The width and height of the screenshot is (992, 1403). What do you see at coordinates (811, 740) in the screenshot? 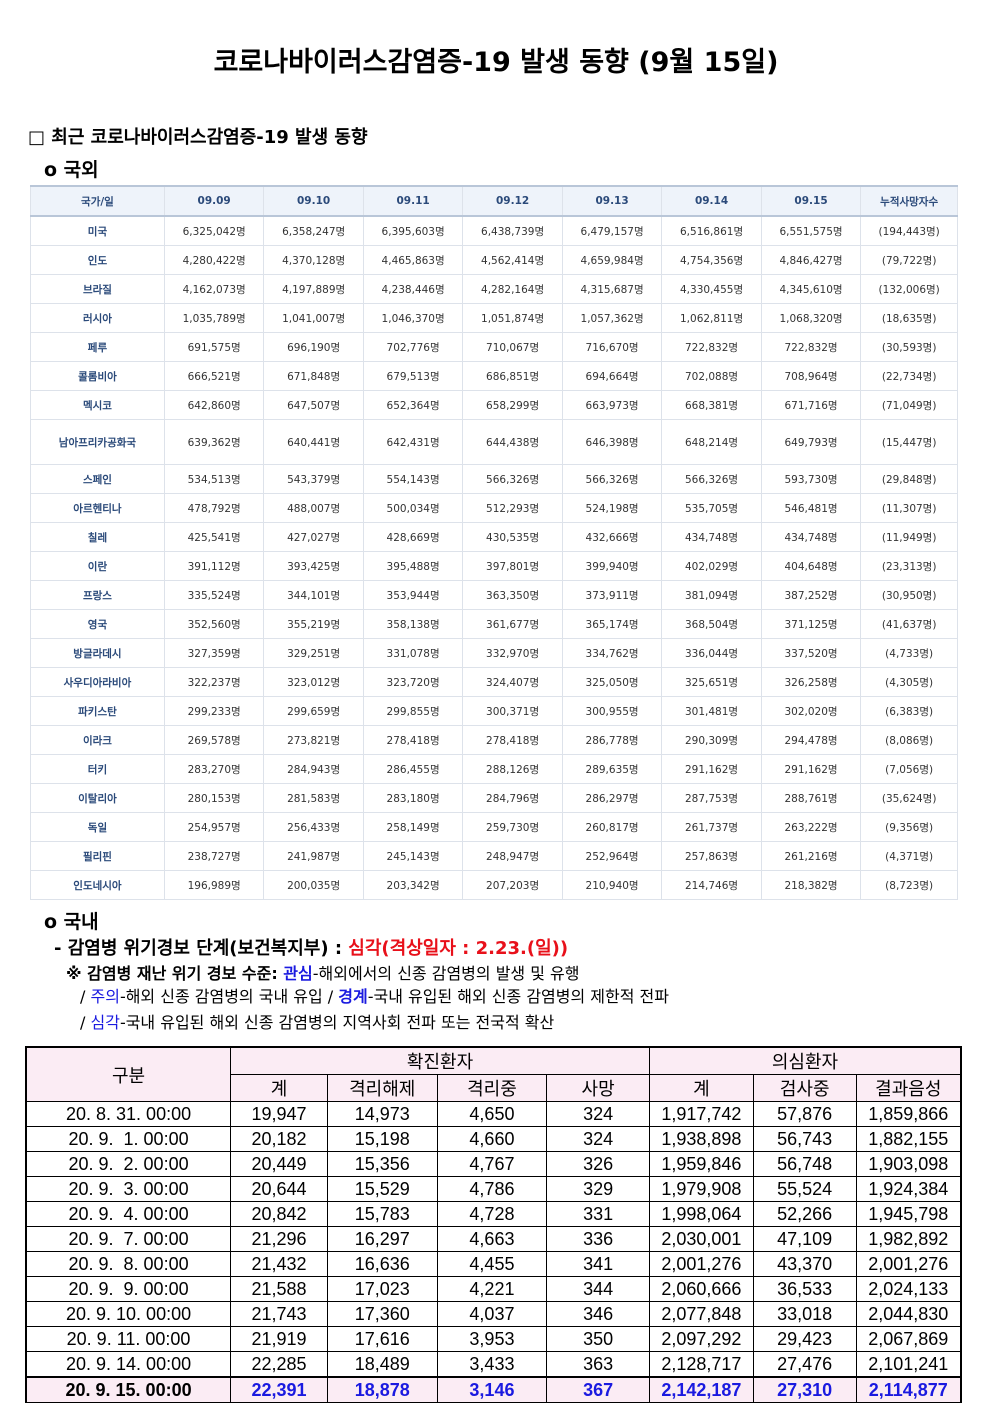
I see `cases-cell: 294,478명` at bounding box center [811, 740].